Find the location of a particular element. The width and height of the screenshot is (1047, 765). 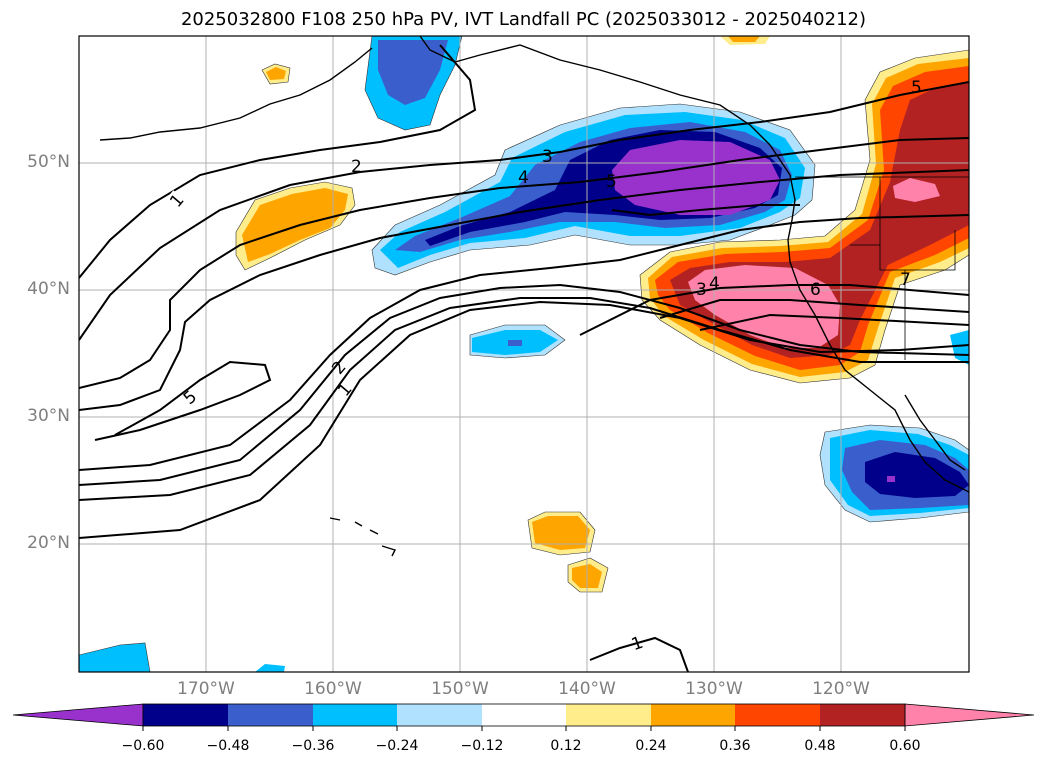

colorbar-tick-label: −0.12 is located at coordinates (482, 746).